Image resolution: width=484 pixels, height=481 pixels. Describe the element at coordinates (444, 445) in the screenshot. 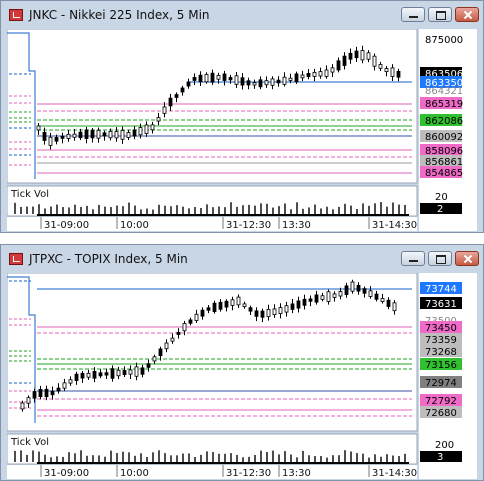

I see `volume-scale-top: 200` at that location.